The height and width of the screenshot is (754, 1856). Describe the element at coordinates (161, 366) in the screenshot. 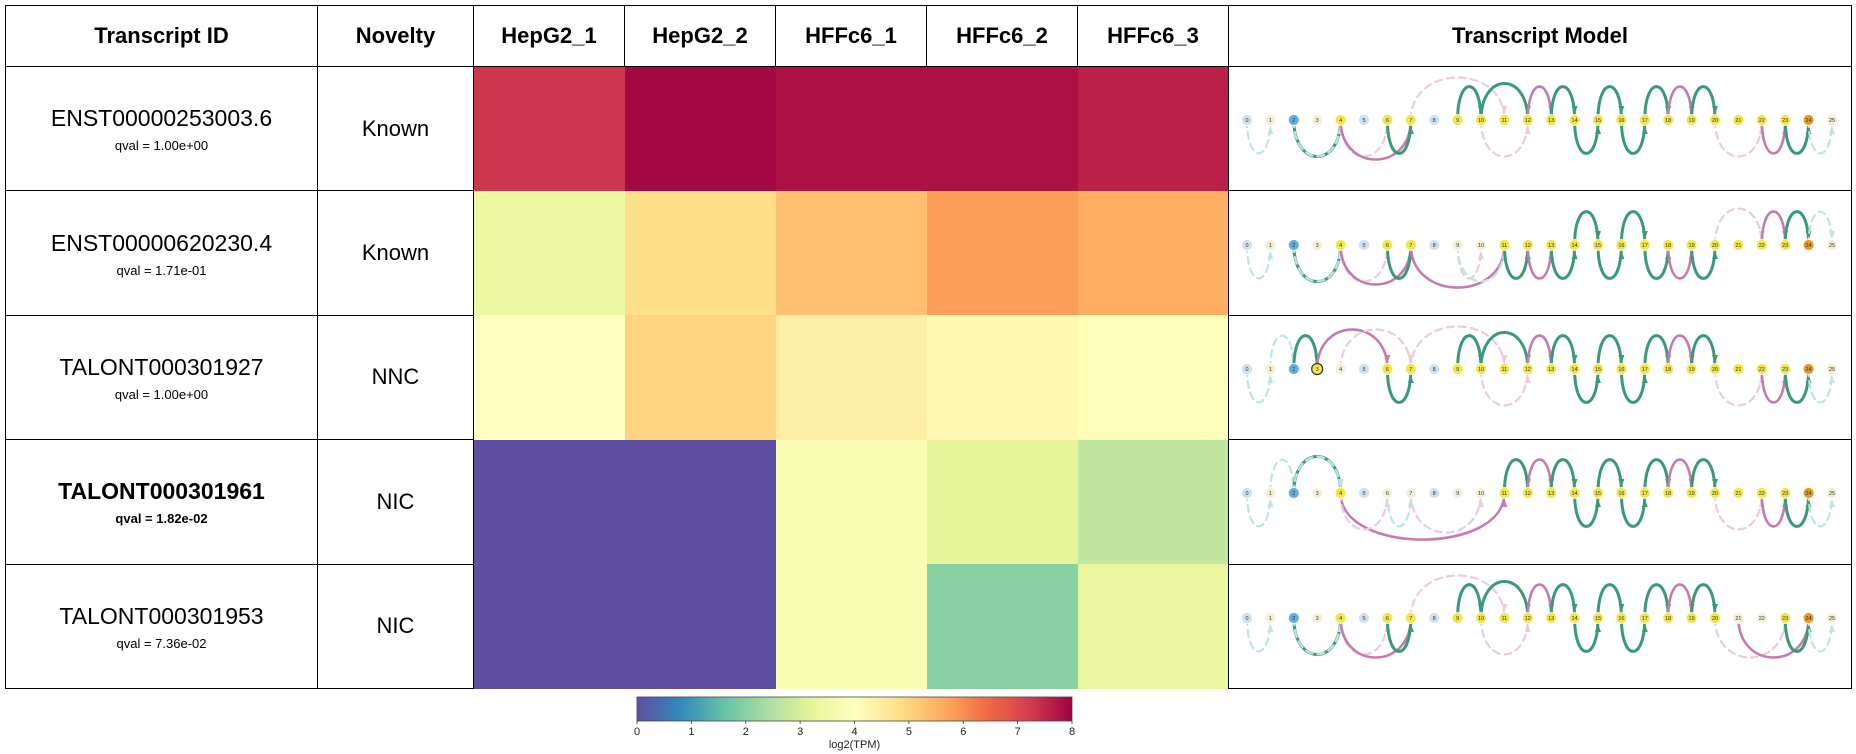

I see `transcript-id: TALONT000301927` at that location.